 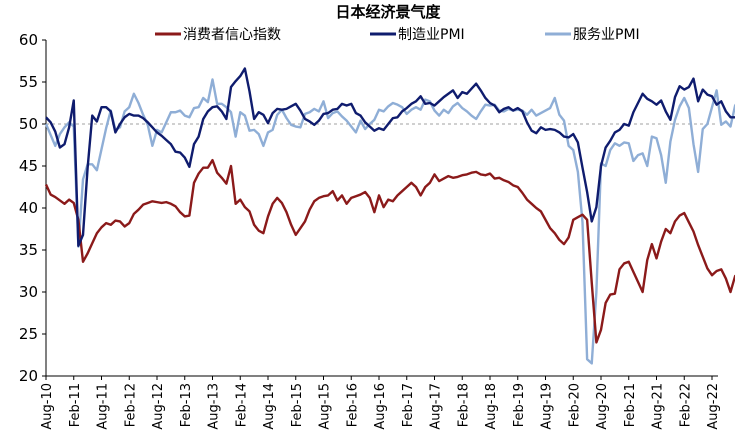 What do you see at coordinates (547, 406) in the screenshot?
I see `x-tick-label: Aug-19` at bounding box center [547, 406].